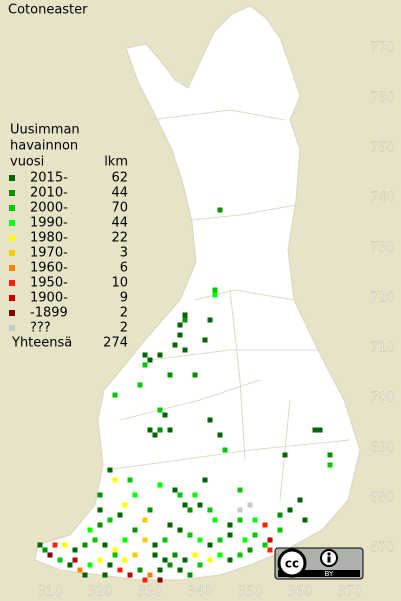 The width and height of the screenshot is (401, 601). Describe the element at coordinates (49, 238) in the screenshot. I see `legend-label: 1980-` at that location.